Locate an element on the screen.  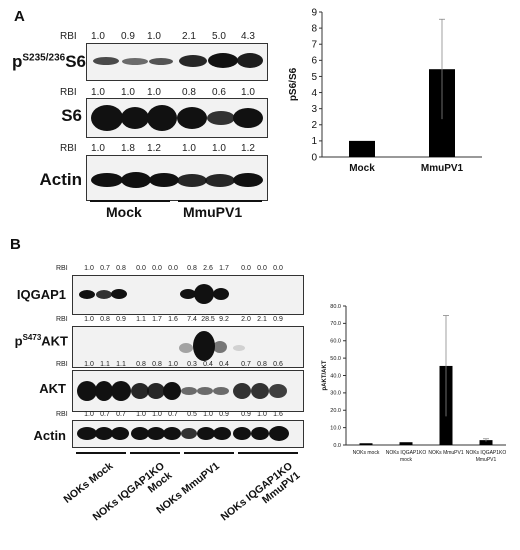
rbi-value: 4.3 is located at coordinates (248, 36).